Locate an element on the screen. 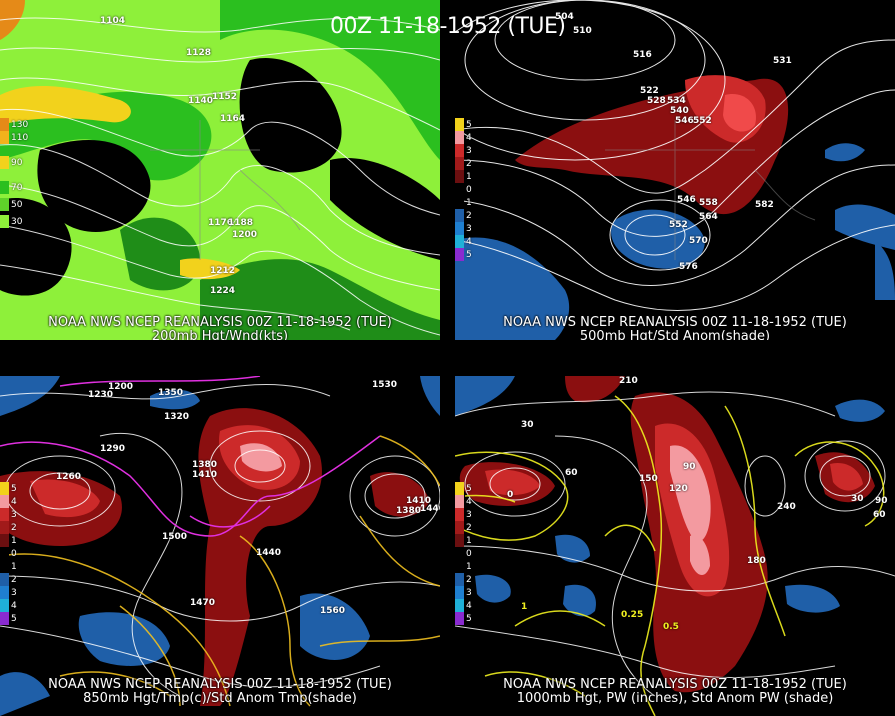  contour-label: 1350 is located at coordinates (171, 393).